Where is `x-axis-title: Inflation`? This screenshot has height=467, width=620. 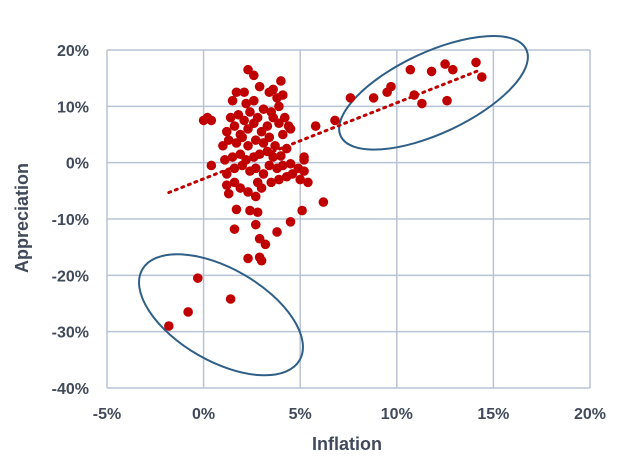
x-axis-title: Inflation is located at coordinates (347, 444).